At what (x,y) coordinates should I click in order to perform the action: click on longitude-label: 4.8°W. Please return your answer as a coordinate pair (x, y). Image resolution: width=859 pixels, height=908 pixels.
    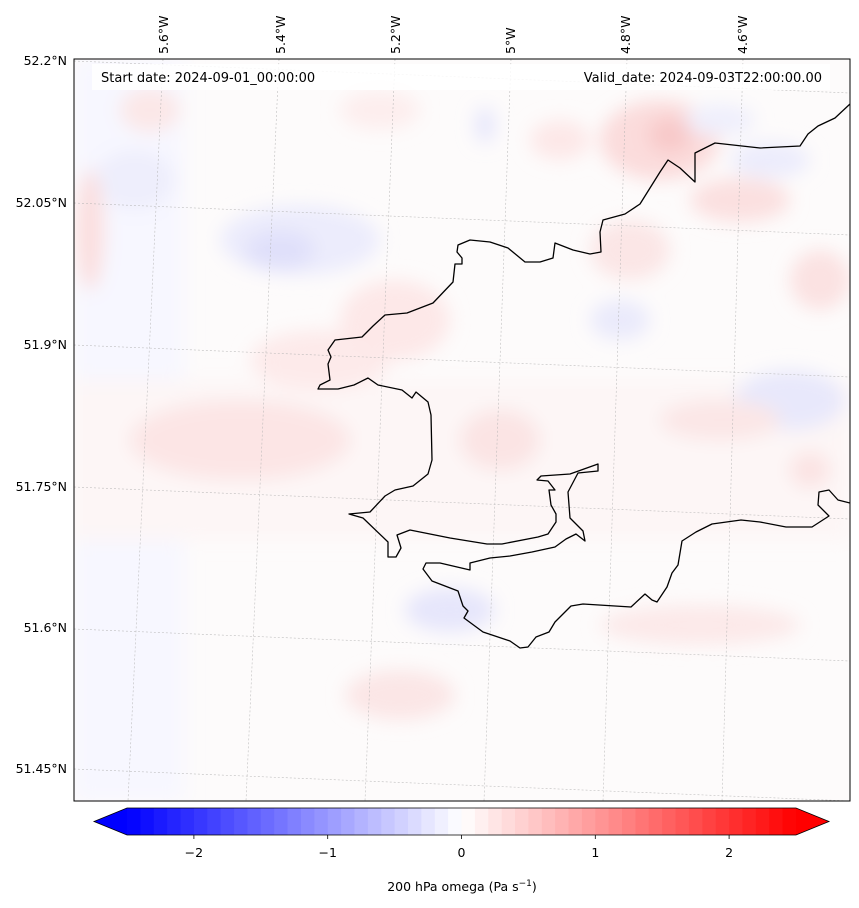
    Looking at the image, I should click on (625, 35).